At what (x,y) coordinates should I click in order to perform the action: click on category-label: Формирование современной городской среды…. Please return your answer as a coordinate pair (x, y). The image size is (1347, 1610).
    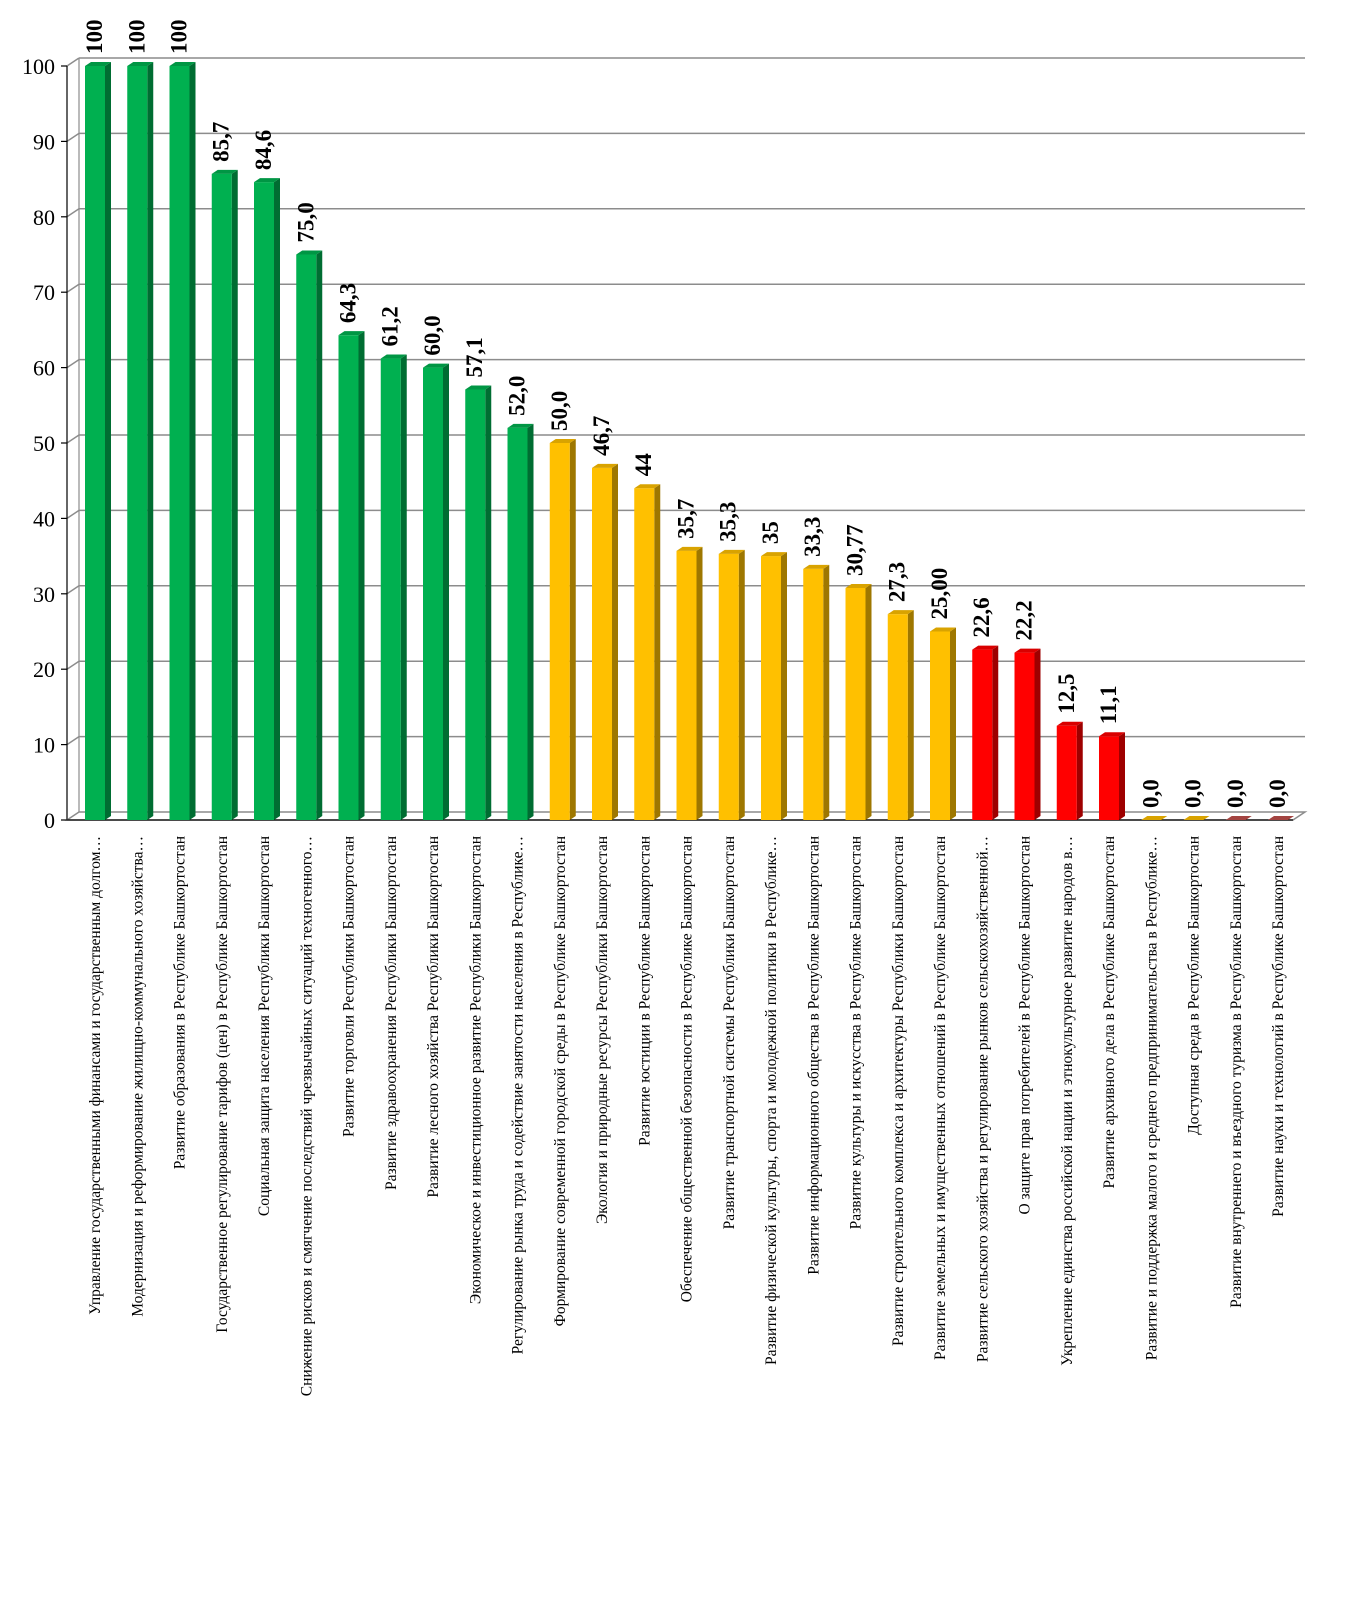
    Looking at the image, I should click on (560, 1081).